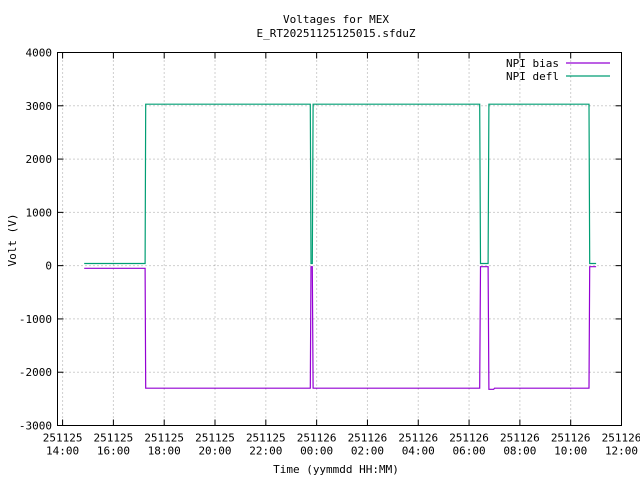 This screenshot has height=480, width=640. I want to click on x-tick-time: 12:00, so click(621, 451).